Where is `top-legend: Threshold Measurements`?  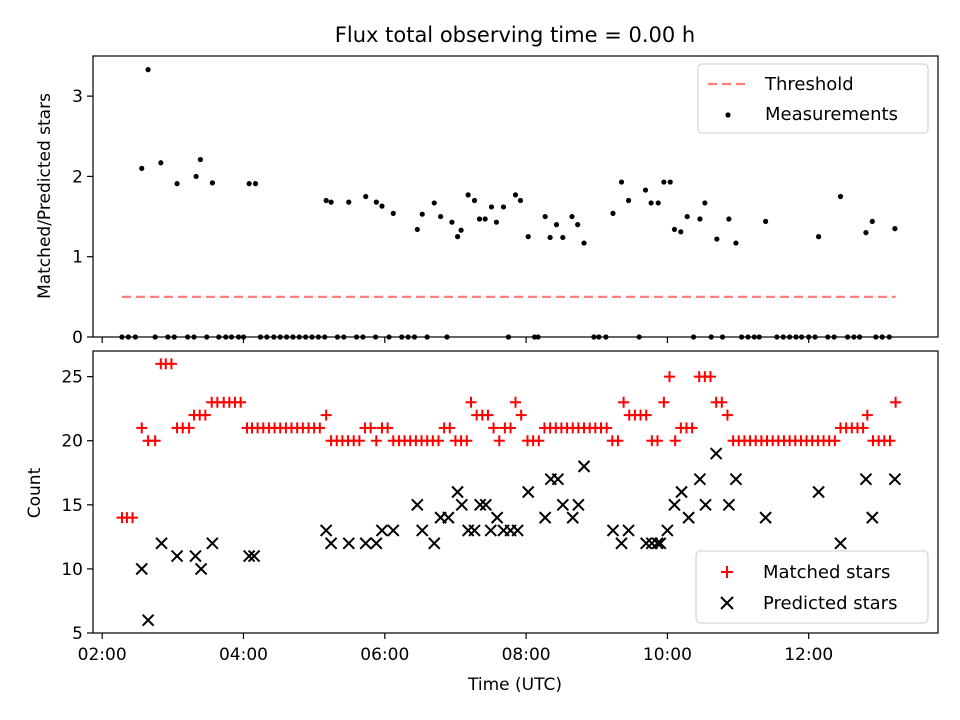
top-legend: Threshold Measurements is located at coordinates (813, 98).